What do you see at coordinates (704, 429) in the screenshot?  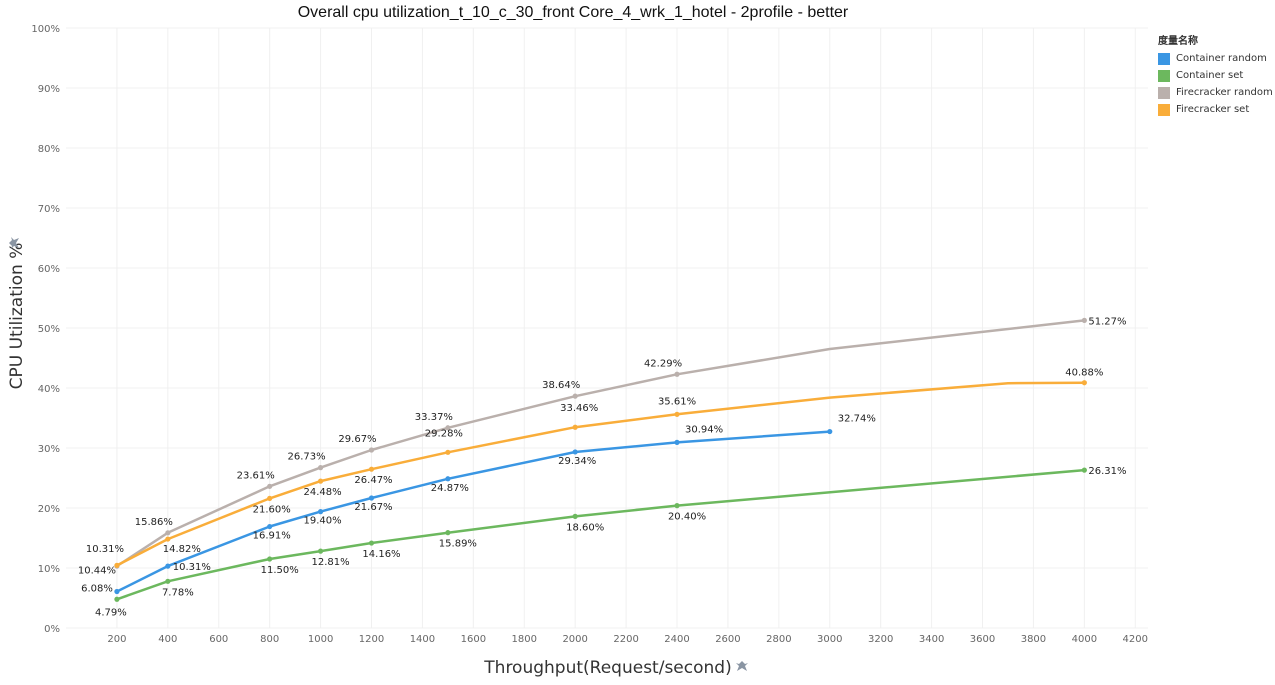 I see `data-label: 30.94%` at bounding box center [704, 429].